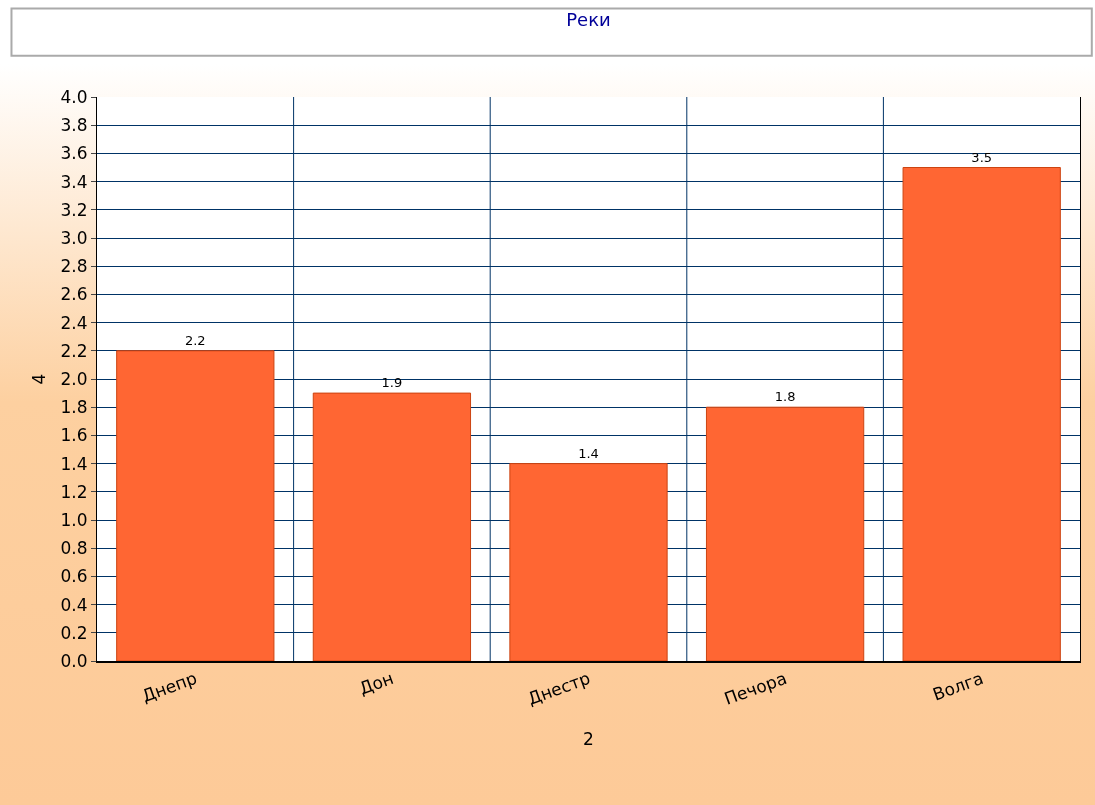 The width and height of the screenshot is (1095, 805). I want to click on y-tick-label: 2.4, so click(74, 322).